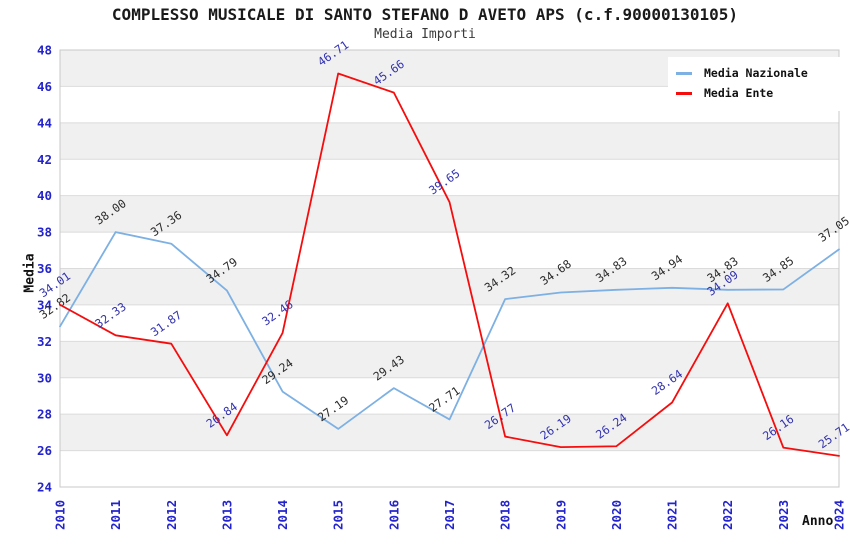 The width and height of the screenshot is (850, 550). What do you see at coordinates (44, 122) in the screenshot?
I see `y-tick-label: 44` at bounding box center [44, 122].